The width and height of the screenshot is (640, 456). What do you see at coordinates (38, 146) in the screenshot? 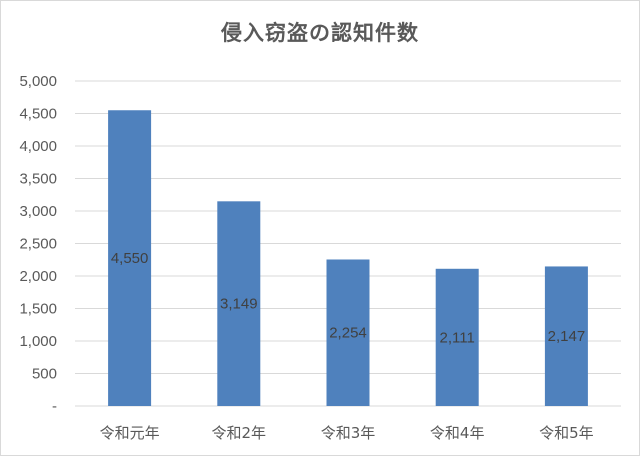
I see `y-tick-label: 4,000` at bounding box center [38, 146].